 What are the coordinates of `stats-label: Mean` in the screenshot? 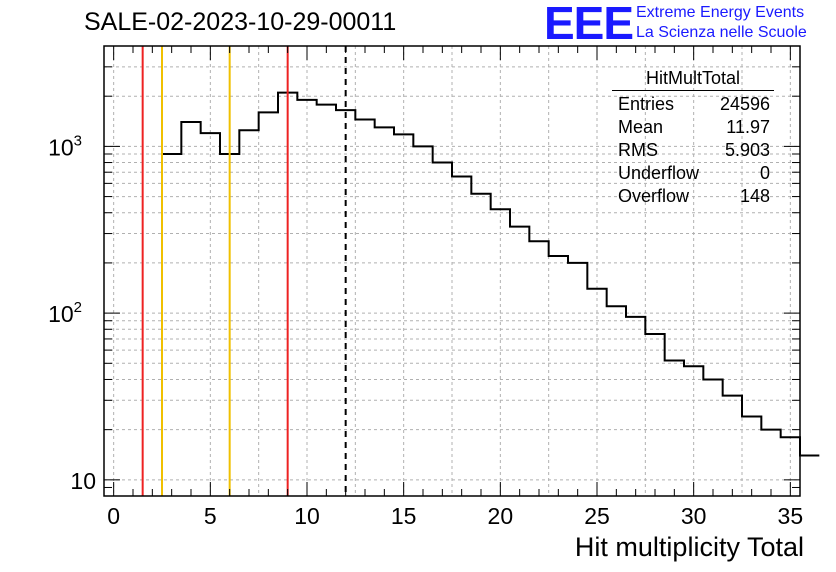 It's located at (641, 127).